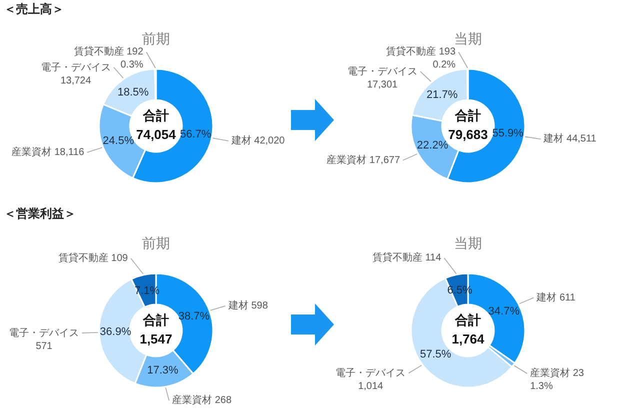 The image size is (624, 409). Describe the element at coordinates (436, 354) in the screenshot. I see `data-label: 57.5%` at that location.